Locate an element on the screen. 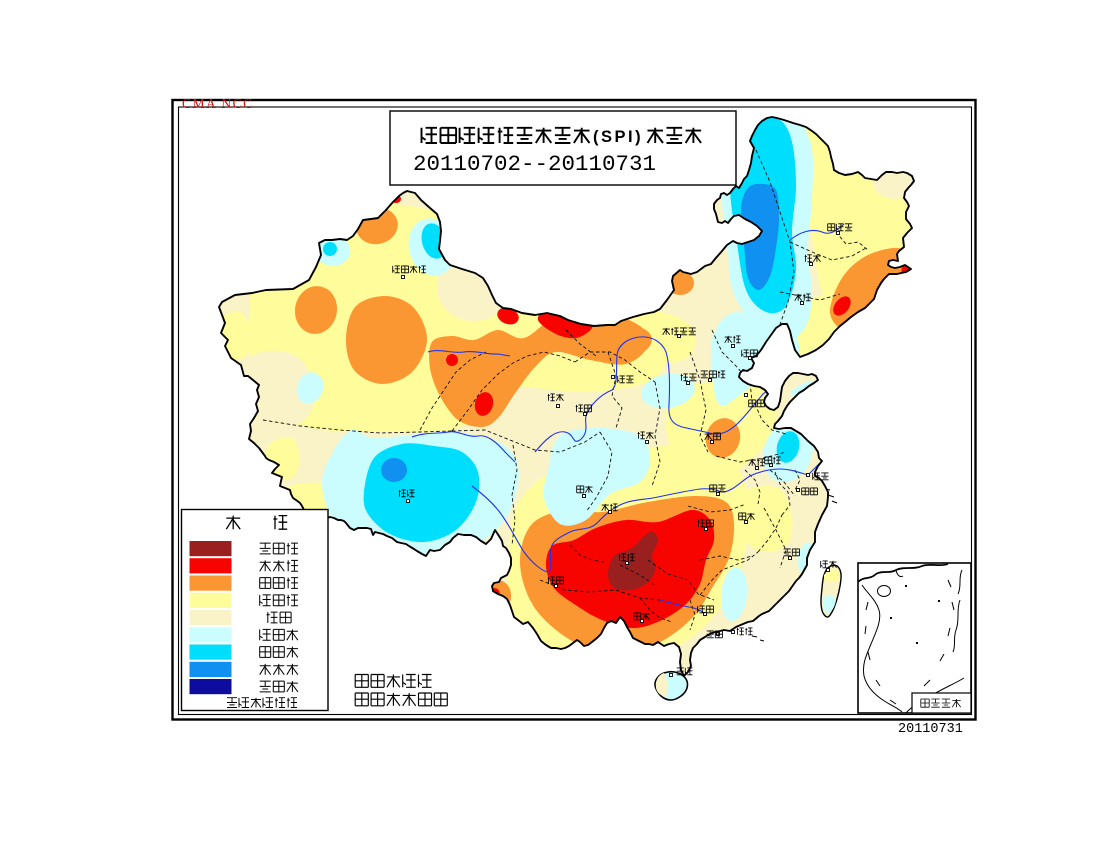  svg-text: (SPI) is located at coordinates (618, 137).